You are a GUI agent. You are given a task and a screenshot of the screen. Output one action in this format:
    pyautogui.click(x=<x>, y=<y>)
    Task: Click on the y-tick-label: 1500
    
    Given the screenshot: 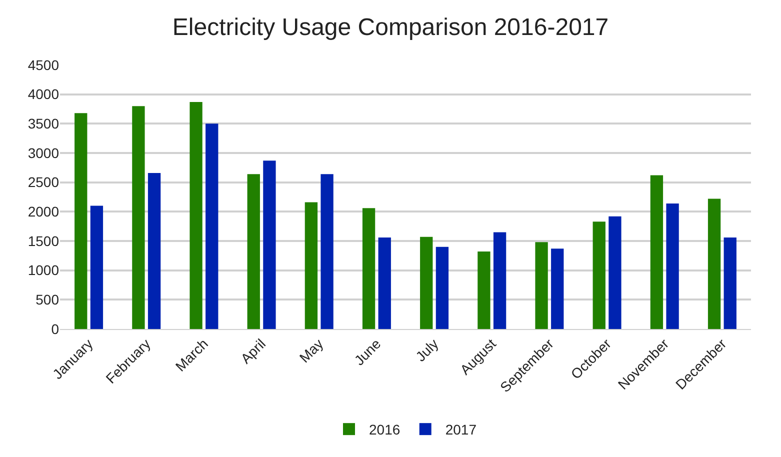 What is the action you would take?
    pyautogui.click(x=44, y=240)
    